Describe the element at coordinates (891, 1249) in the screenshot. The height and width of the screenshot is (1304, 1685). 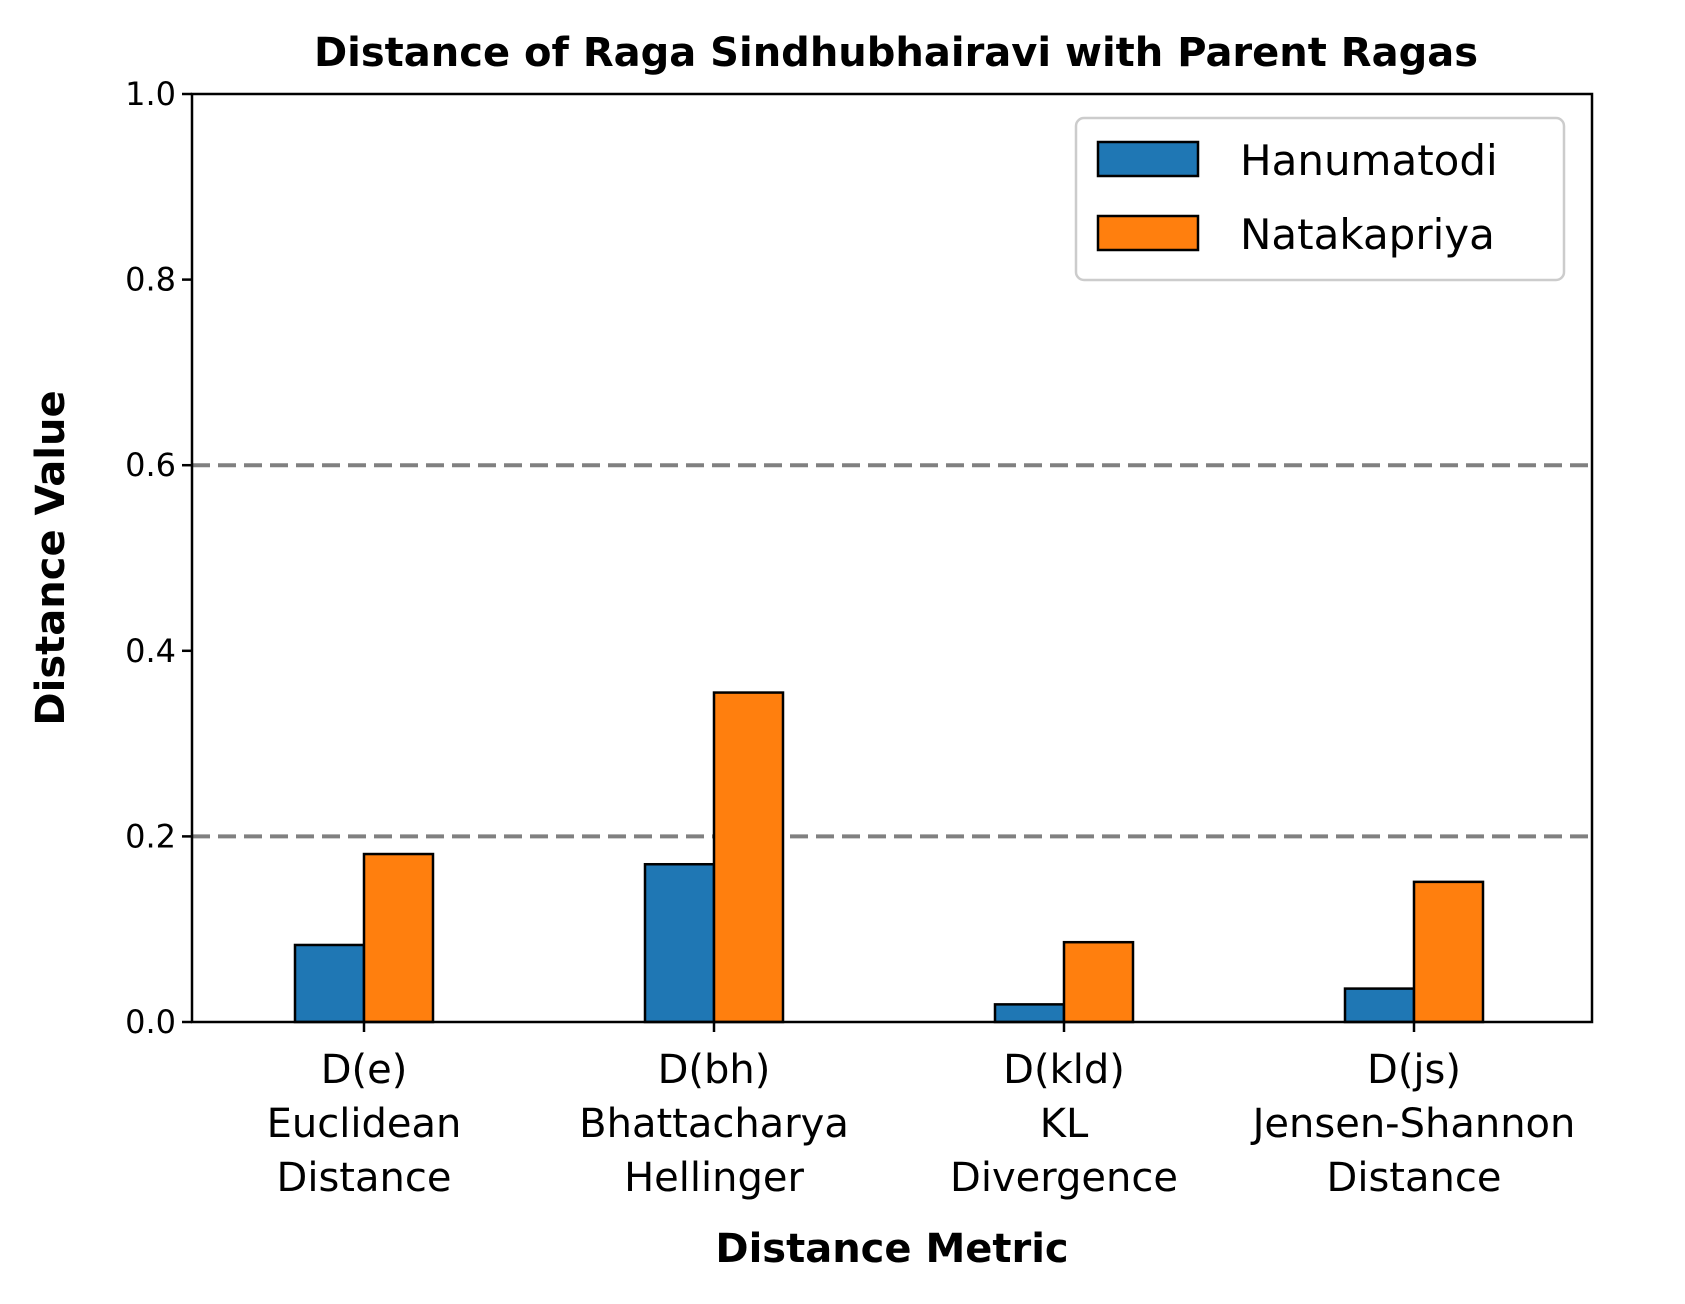
I see `x-axis-label: Distance Metric` at that location.